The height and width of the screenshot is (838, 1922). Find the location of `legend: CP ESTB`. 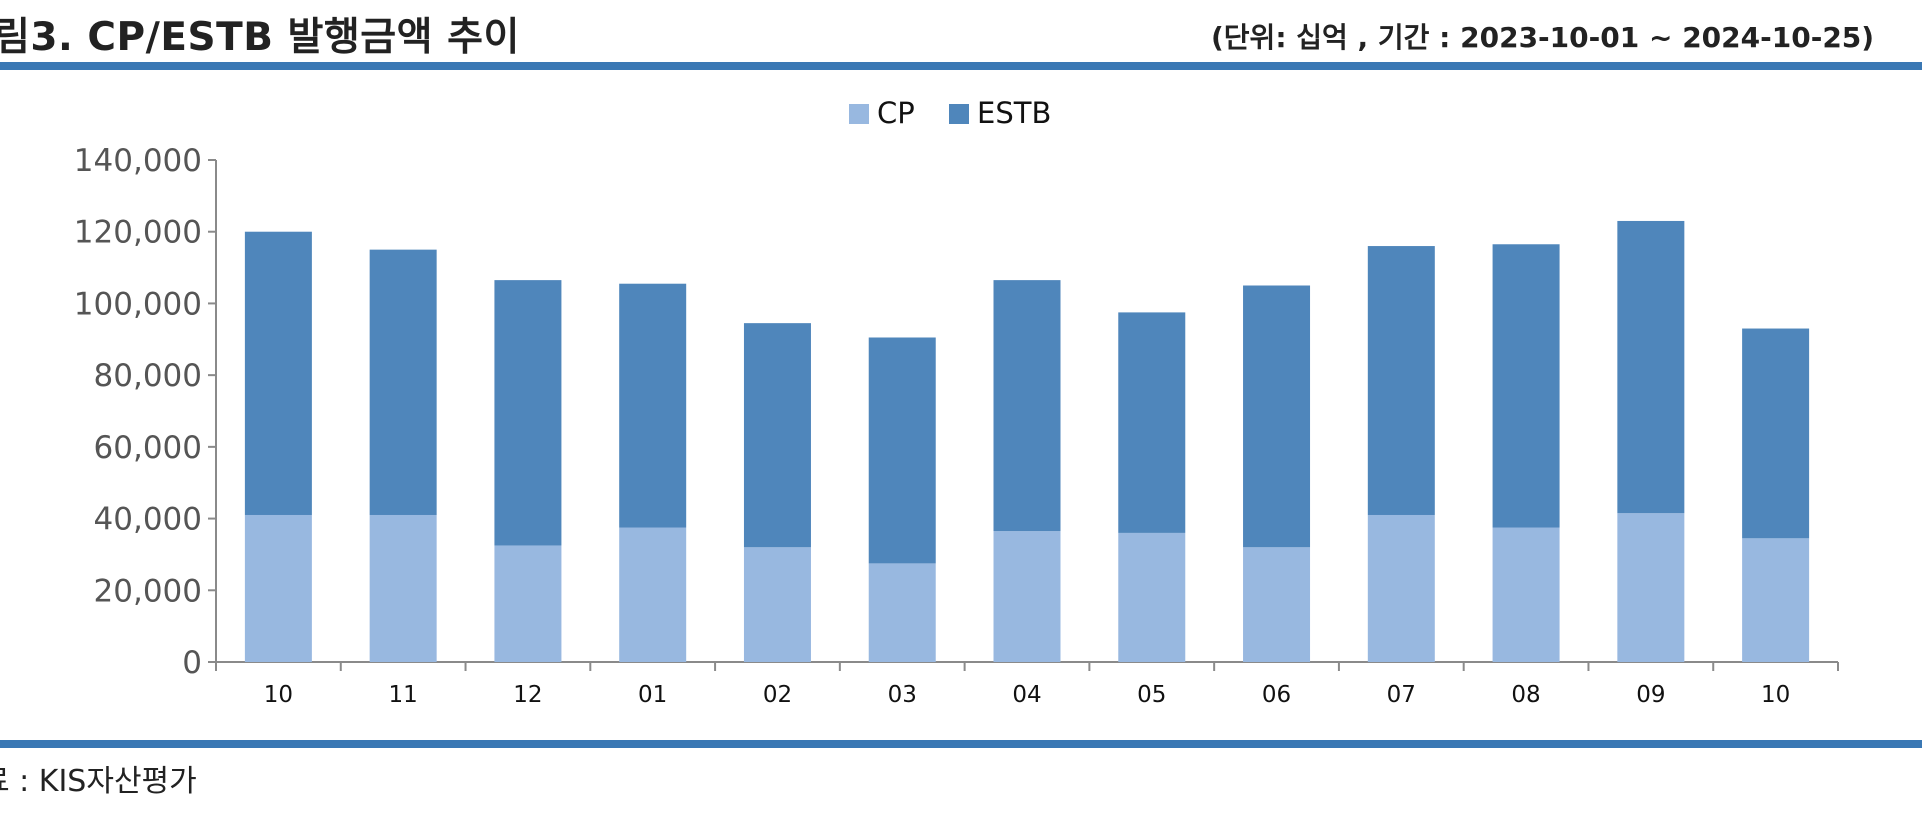

legend: CP ESTB is located at coordinates (950, 113).